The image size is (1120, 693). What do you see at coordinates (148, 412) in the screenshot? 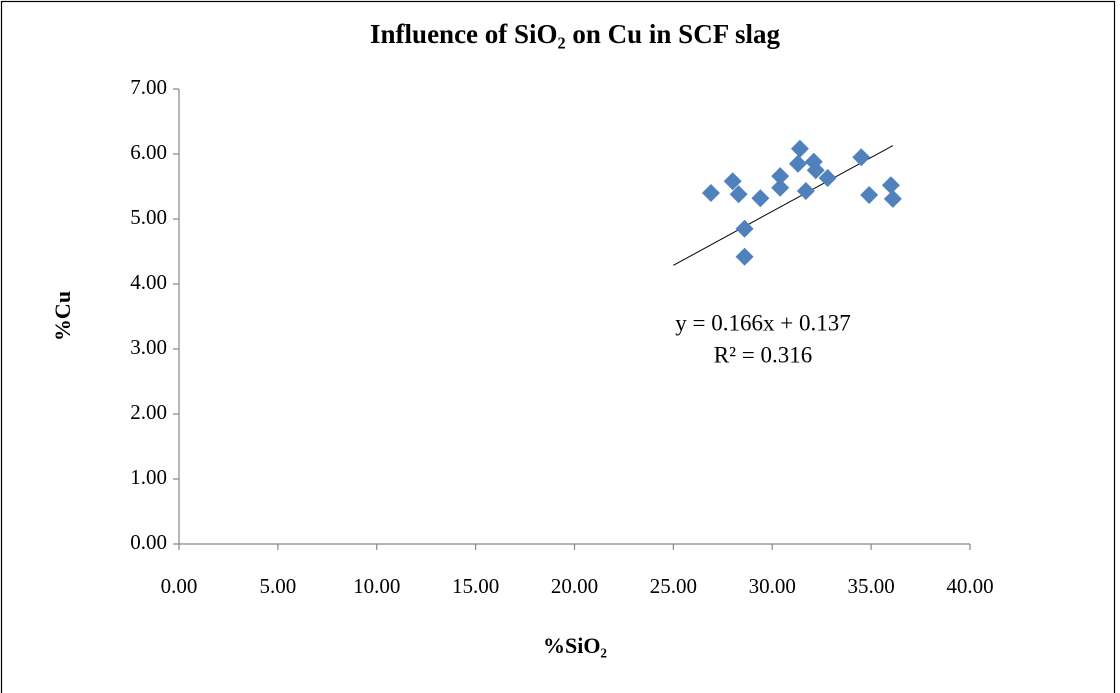
I see `y-tick-label: 2.00` at bounding box center [148, 412].